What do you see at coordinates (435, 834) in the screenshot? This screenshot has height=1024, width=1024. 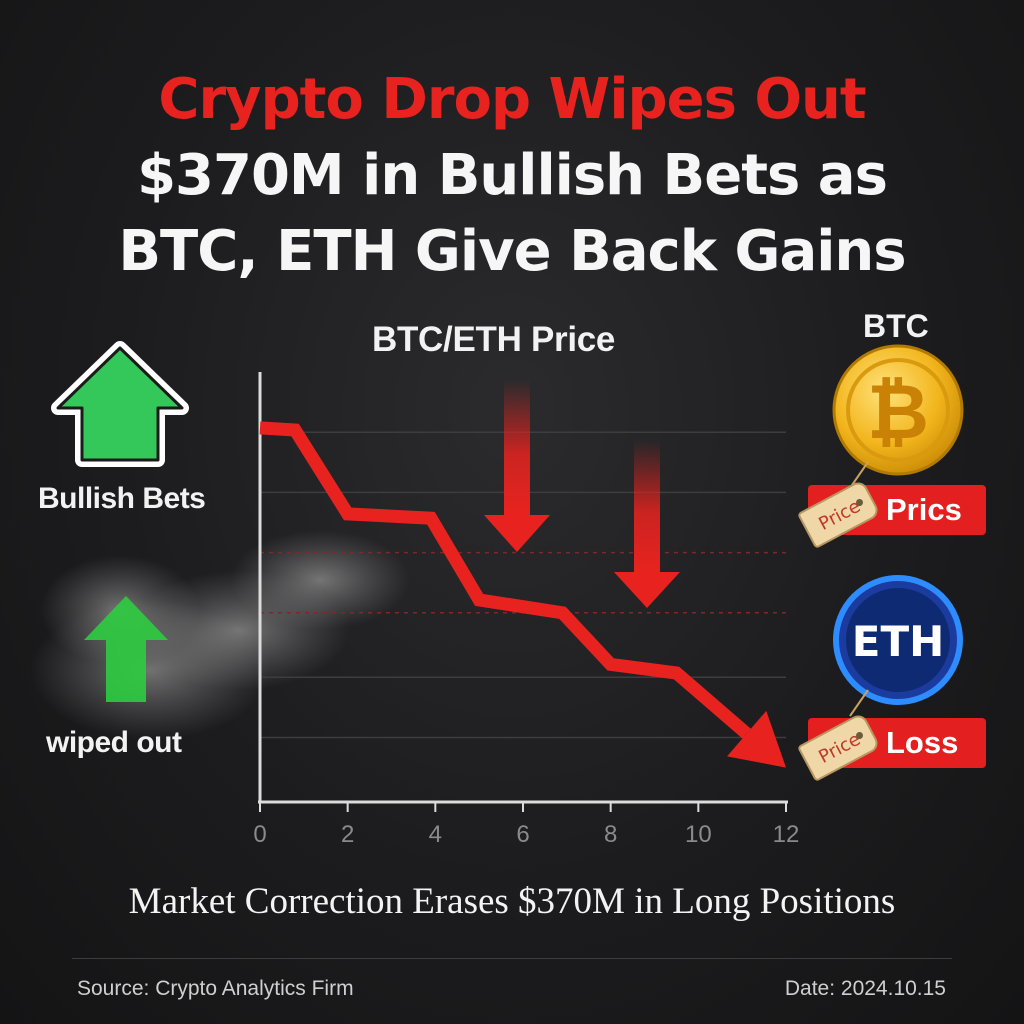 I see `x-tick-label: 4` at bounding box center [435, 834].